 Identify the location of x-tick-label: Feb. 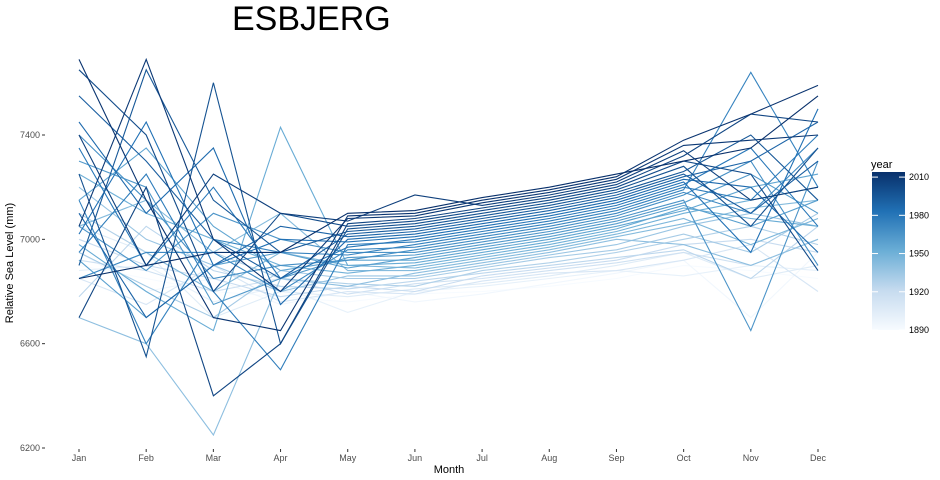
(146, 458).